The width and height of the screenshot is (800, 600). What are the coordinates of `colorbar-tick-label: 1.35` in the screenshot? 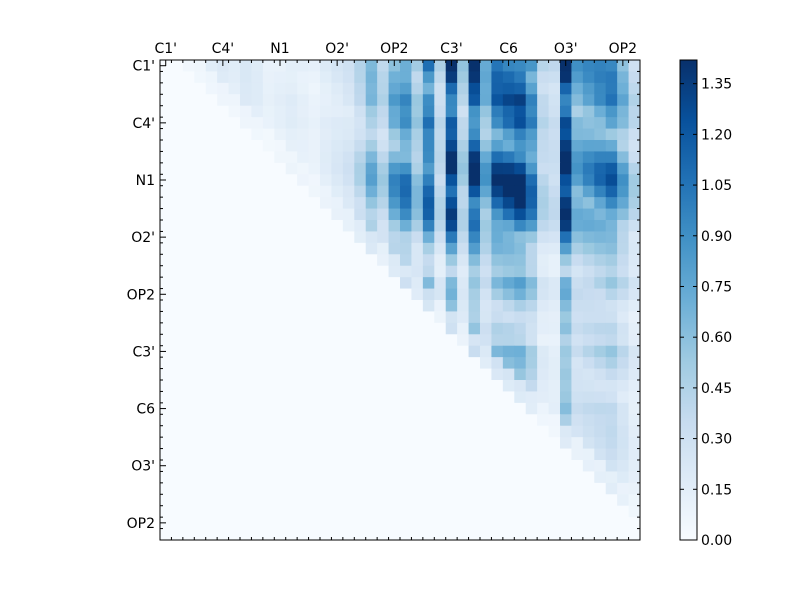 It's located at (716, 85).